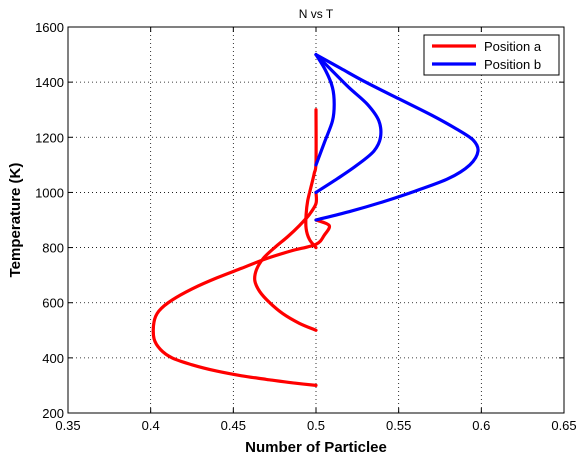  What do you see at coordinates (15, 220) in the screenshot?
I see `y-axis-title: Temperature (K)` at bounding box center [15, 220].